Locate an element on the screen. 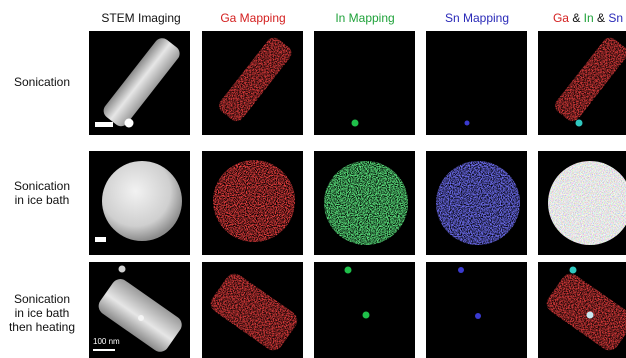 Image resolution: width=626 pixels, height=358 pixels. merged-map-sonication is located at coordinates (582, 83).